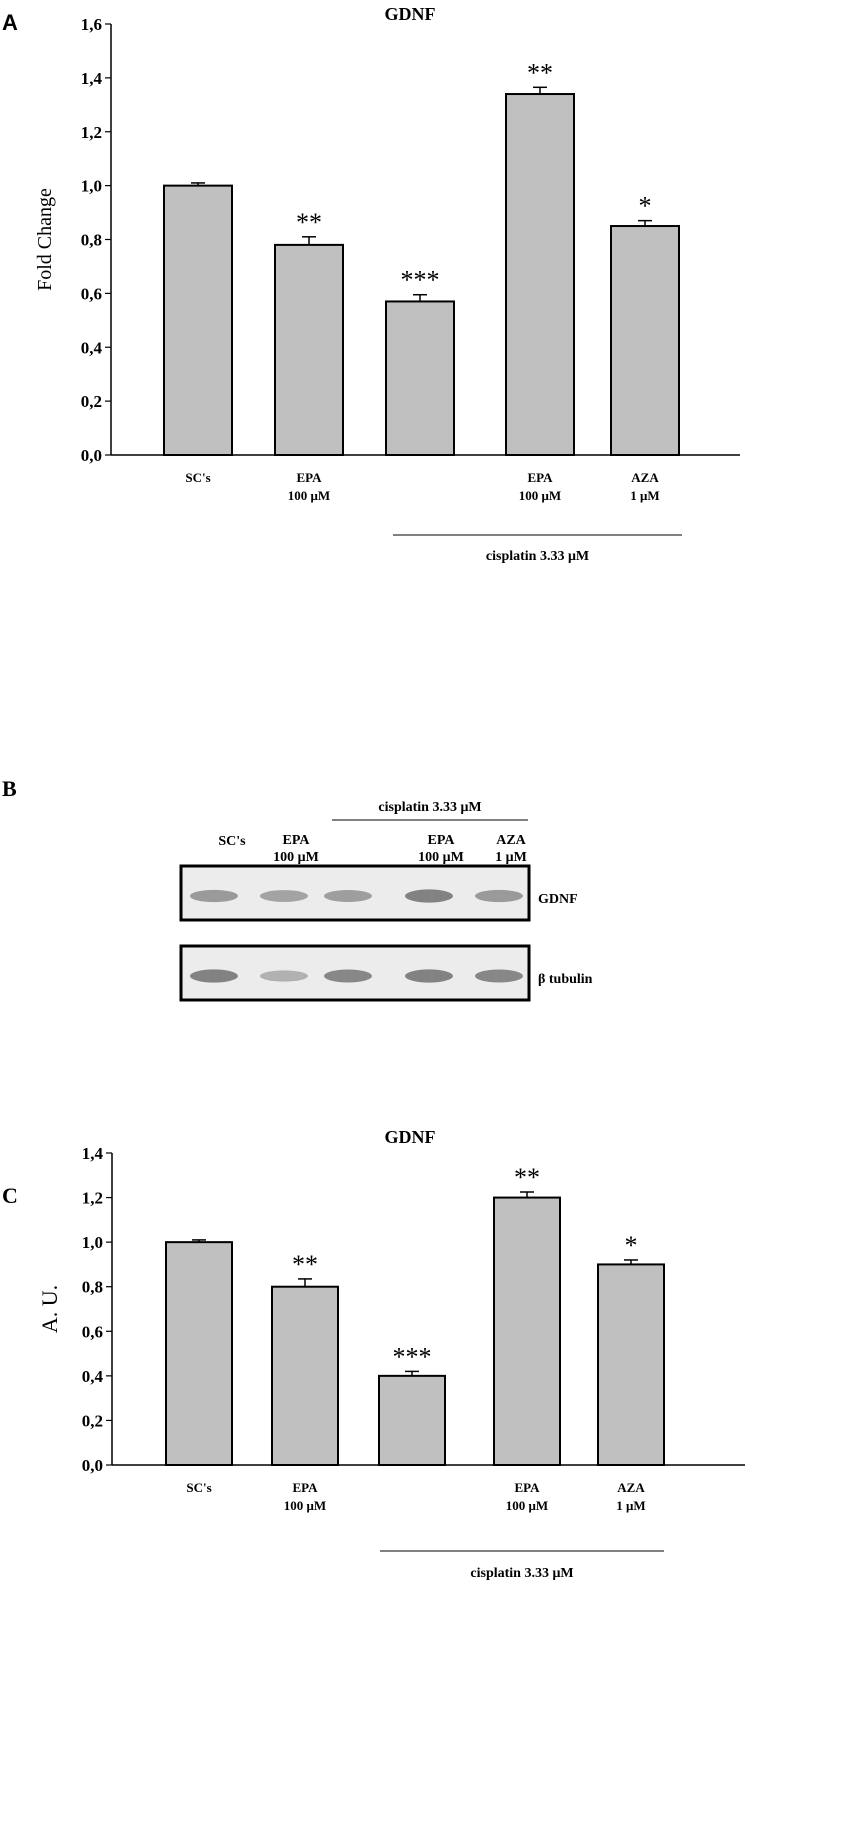  What do you see at coordinates (558, 899) in the screenshot?
I see `blot-row-label: GDNF` at bounding box center [558, 899].